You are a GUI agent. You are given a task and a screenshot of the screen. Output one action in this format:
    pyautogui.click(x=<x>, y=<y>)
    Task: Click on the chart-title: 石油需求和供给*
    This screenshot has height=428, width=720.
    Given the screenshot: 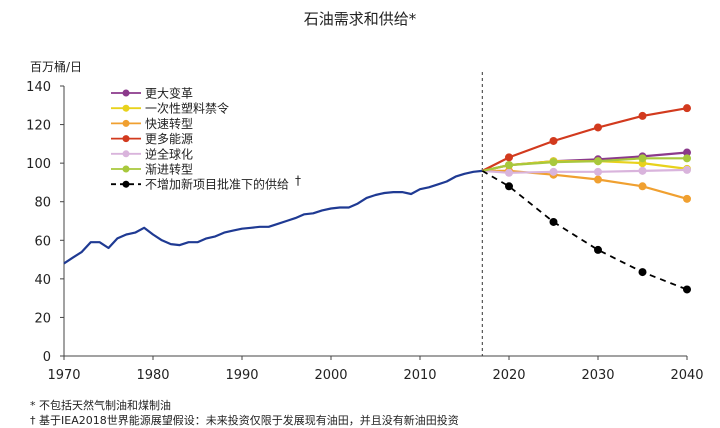 What is the action you would take?
    pyautogui.click(x=360, y=19)
    